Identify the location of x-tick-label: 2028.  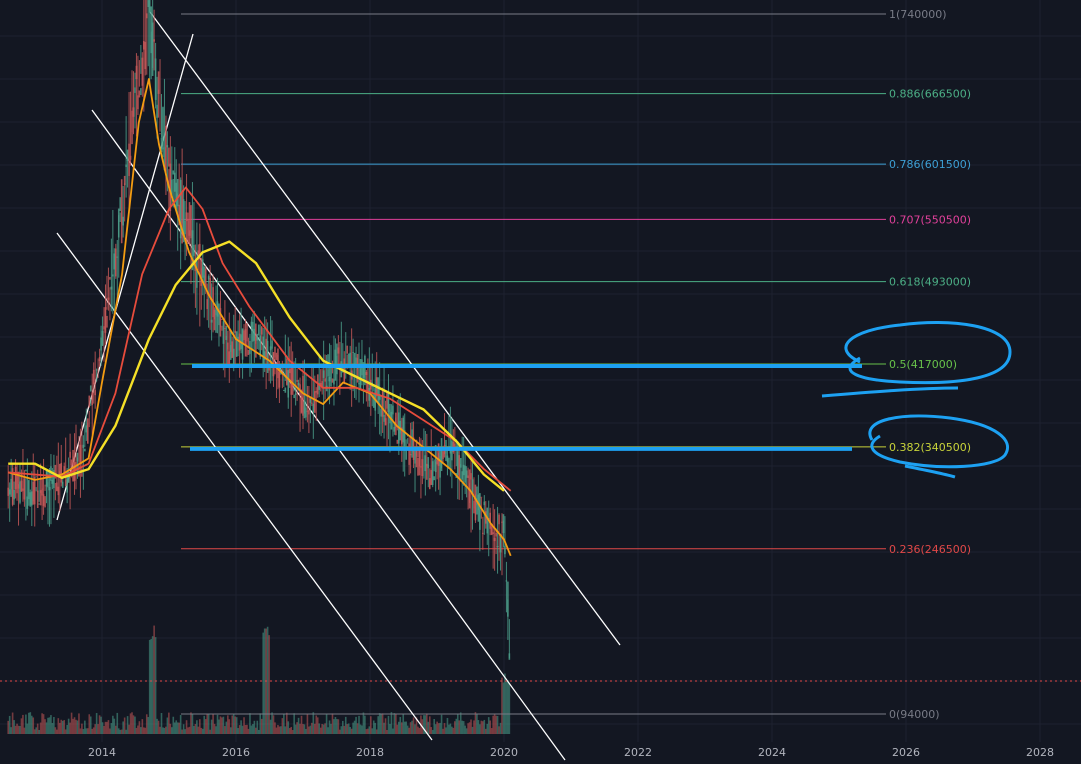
(1040, 752).